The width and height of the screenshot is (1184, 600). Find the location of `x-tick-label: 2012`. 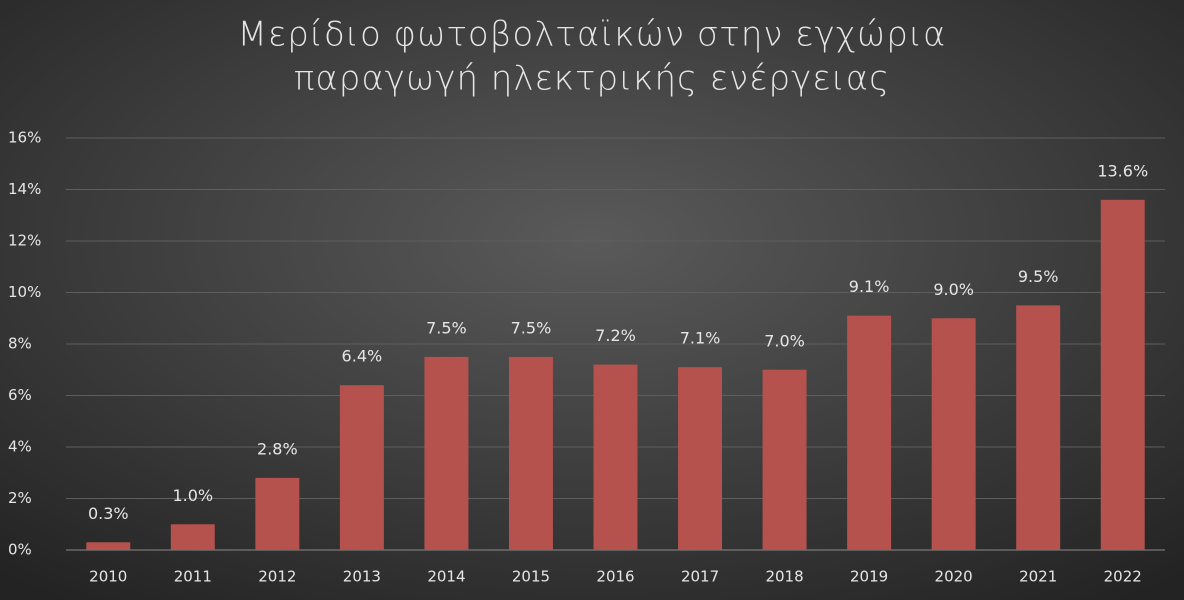

x-tick-label: 2012 is located at coordinates (277, 577).